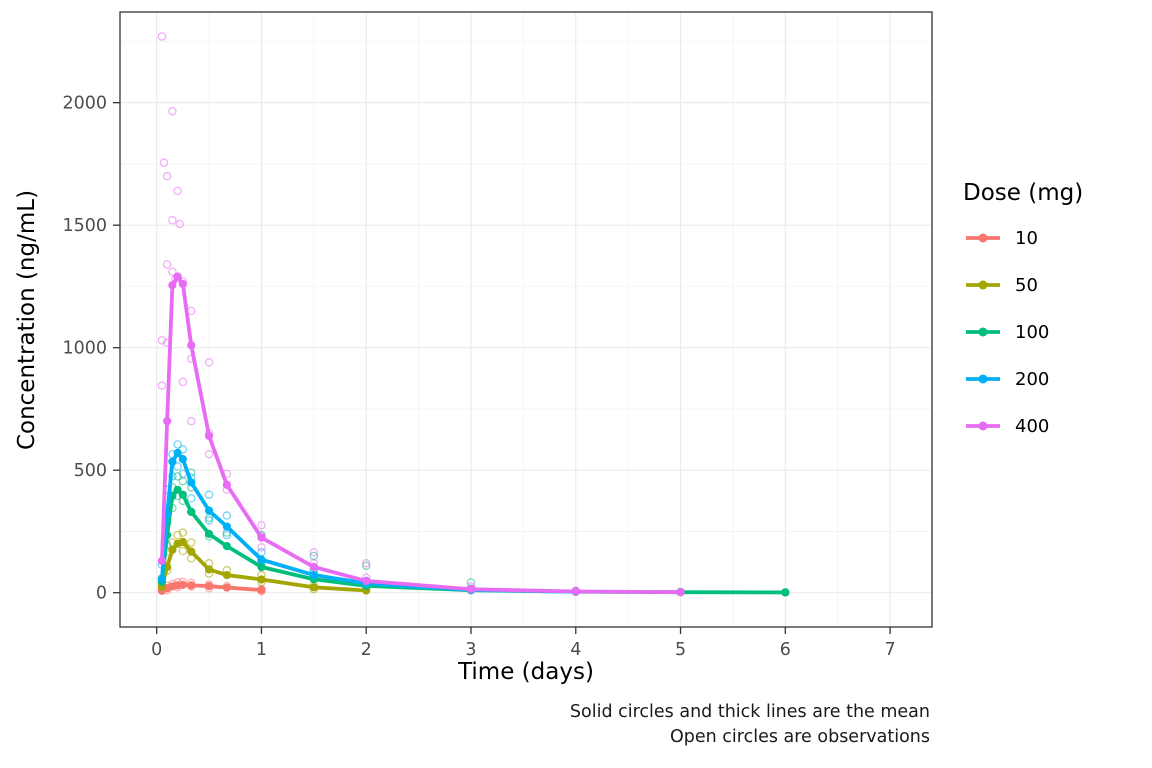 Image resolution: width=1152 pixels, height=768 pixels. I want to click on y-tick-label: 2000, so click(84, 104).